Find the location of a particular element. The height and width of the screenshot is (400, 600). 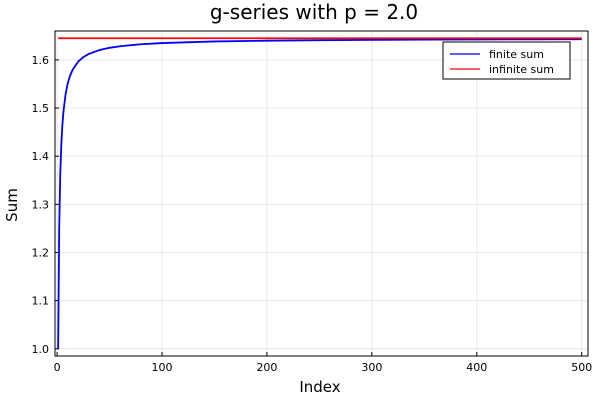

x-tick-label: 500 is located at coordinates (581, 367).